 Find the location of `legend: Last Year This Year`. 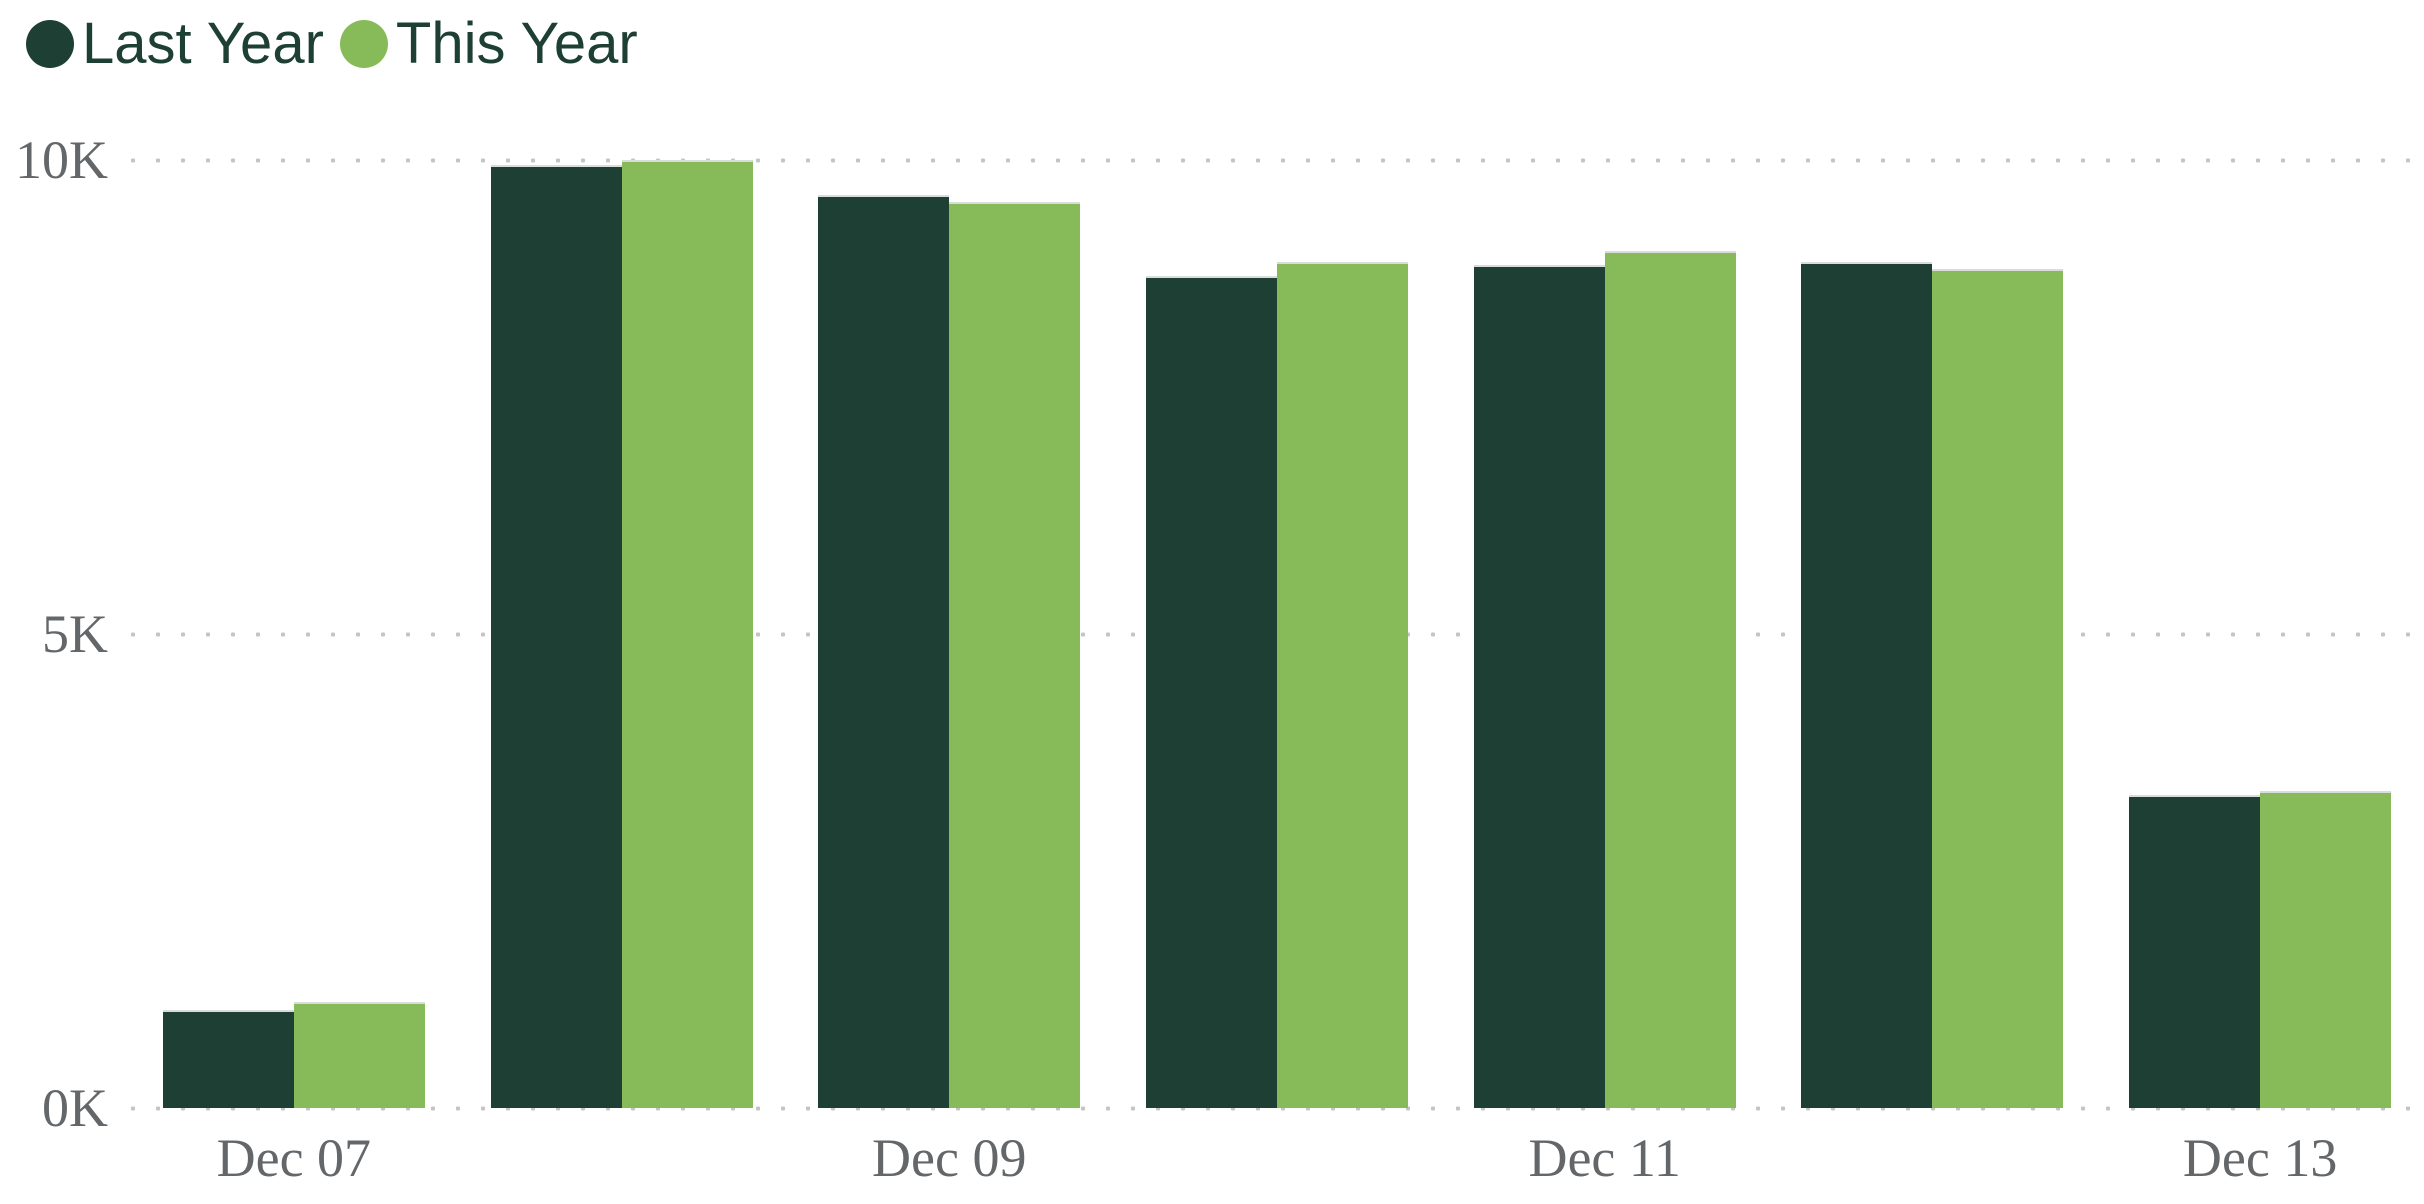

legend: Last Year This Year is located at coordinates (332, 44).